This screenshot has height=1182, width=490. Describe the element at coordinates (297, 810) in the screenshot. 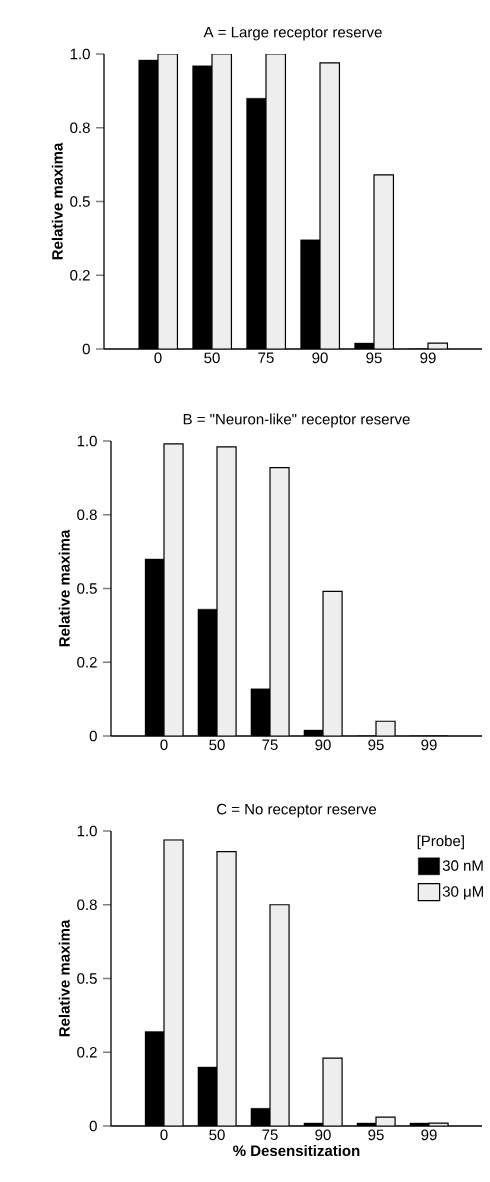

I see `chart-title: C = No receptor reserve` at that location.